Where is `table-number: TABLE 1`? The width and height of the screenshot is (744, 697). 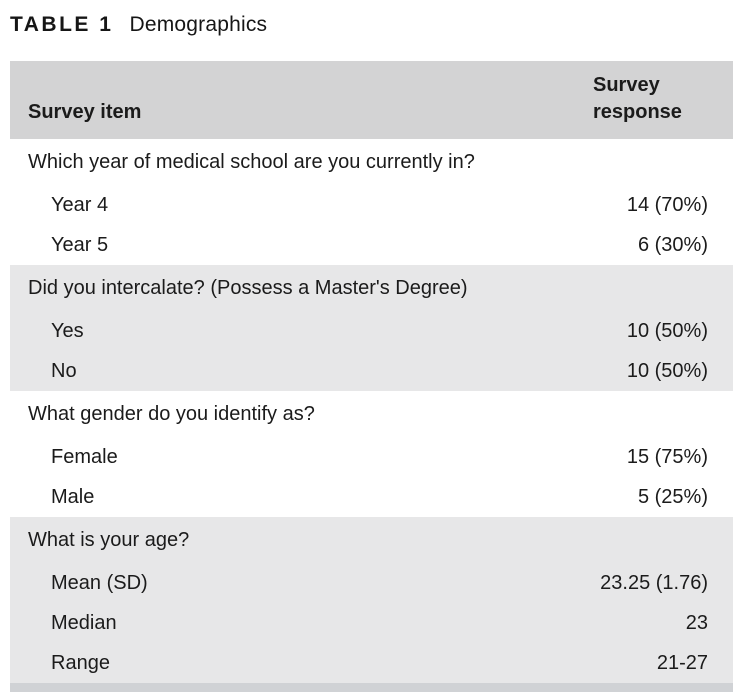 table-number: TABLE 1 is located at coordinates (62, 24).